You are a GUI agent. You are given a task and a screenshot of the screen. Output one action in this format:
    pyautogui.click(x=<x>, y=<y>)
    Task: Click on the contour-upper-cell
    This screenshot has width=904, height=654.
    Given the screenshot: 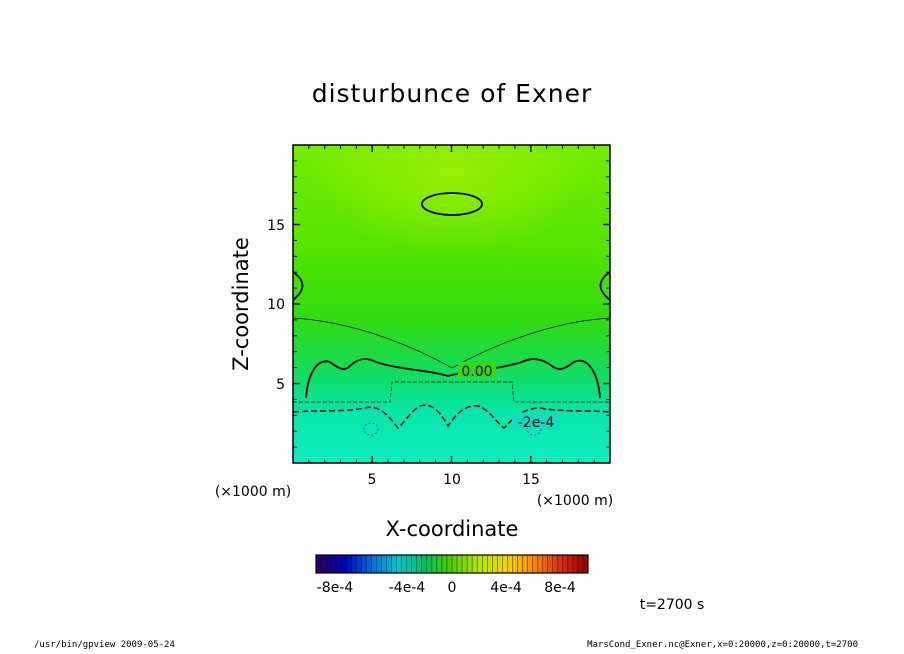 What is the action you would take?
    pyautogui.click(x=452, y=204)
    